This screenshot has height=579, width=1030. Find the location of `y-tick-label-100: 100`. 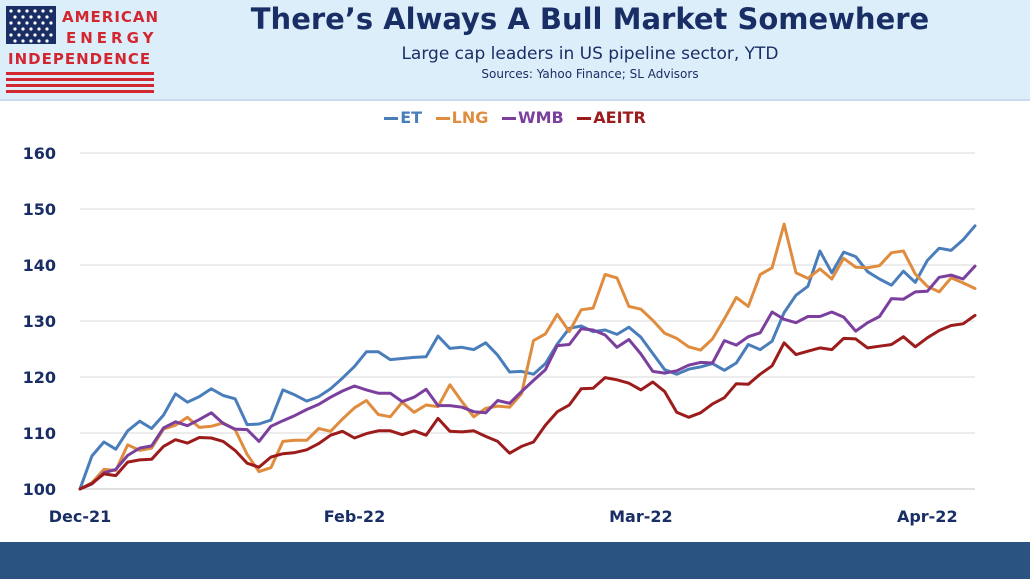

y-tick-label-100: 100 is located at coordinates (39, 489).